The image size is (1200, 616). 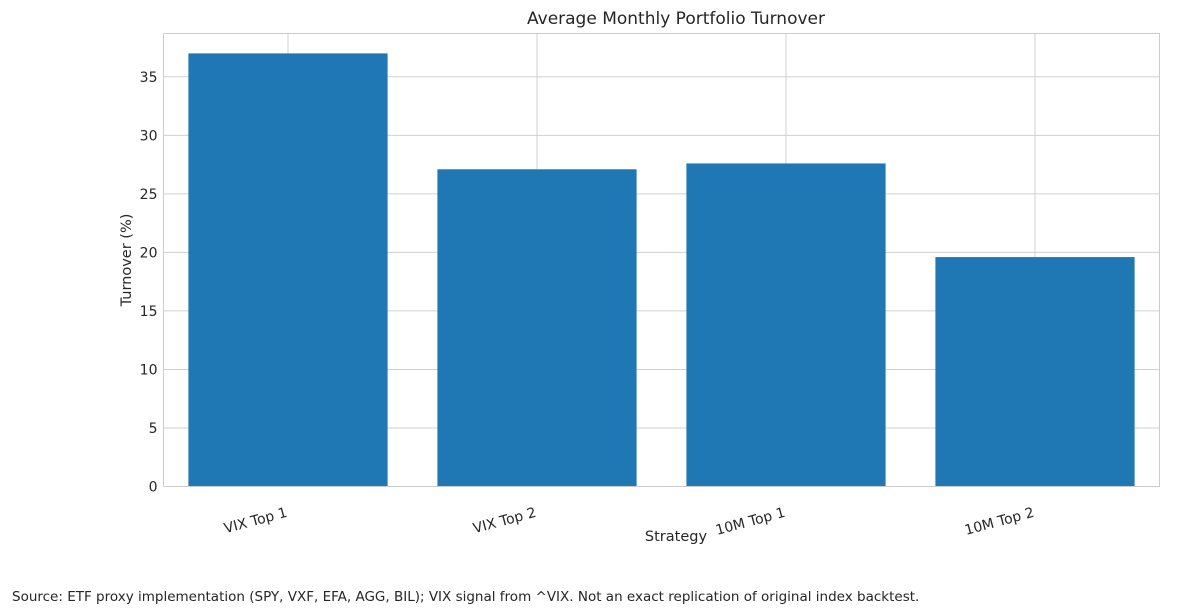 I want to click on y-tick-label: 30, so click(x=149, y=136).